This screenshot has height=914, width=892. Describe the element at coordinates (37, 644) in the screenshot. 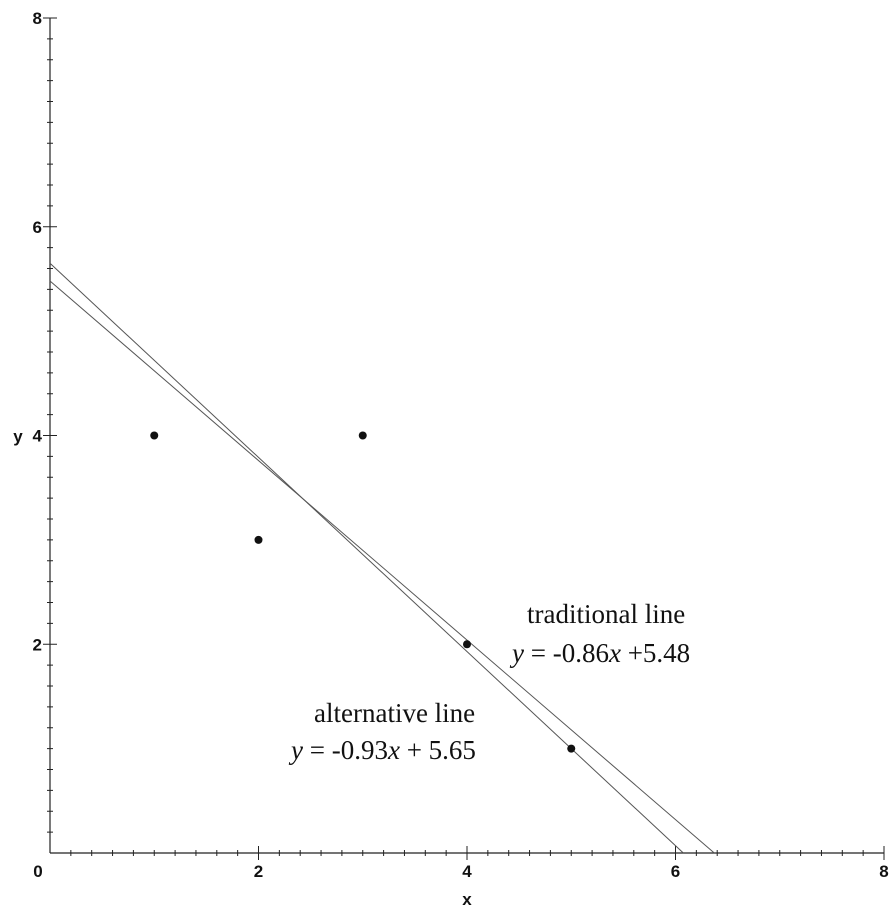

I see `y-tick-label: 2` at that location.